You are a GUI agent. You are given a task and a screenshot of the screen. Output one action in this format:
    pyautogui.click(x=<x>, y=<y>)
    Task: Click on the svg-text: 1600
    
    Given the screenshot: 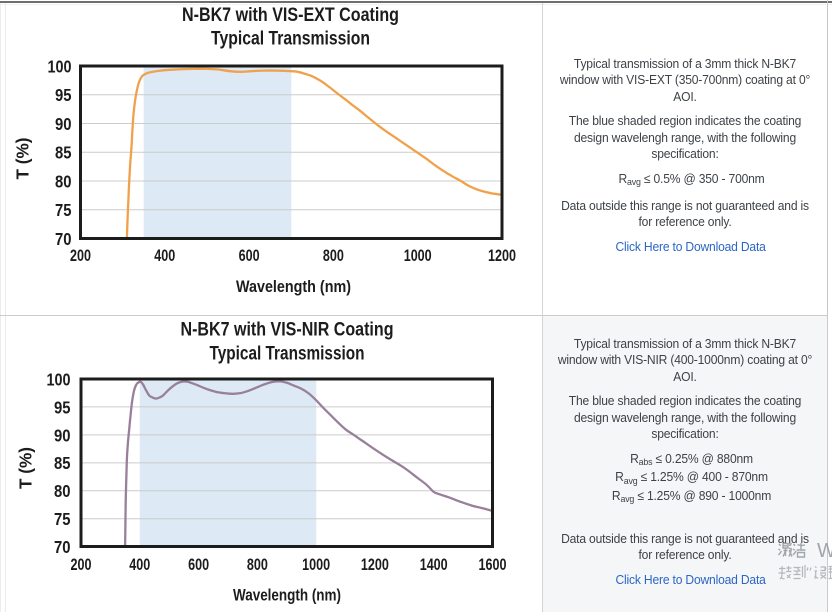 What is the action you would take?
    pyautogui.click(x=493, y=564)
    